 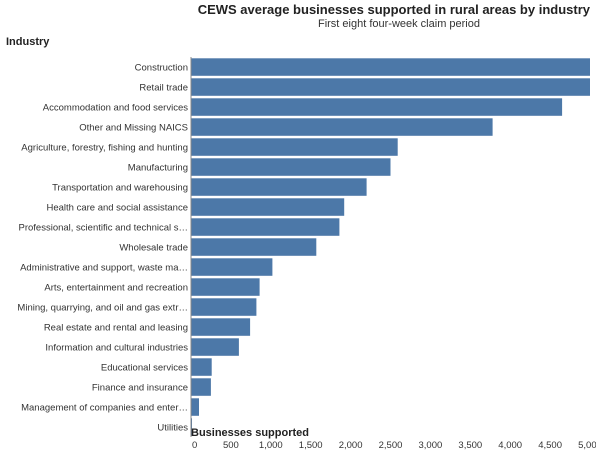 I want to click on category-label: Educational services, so click(x=144, y=368).